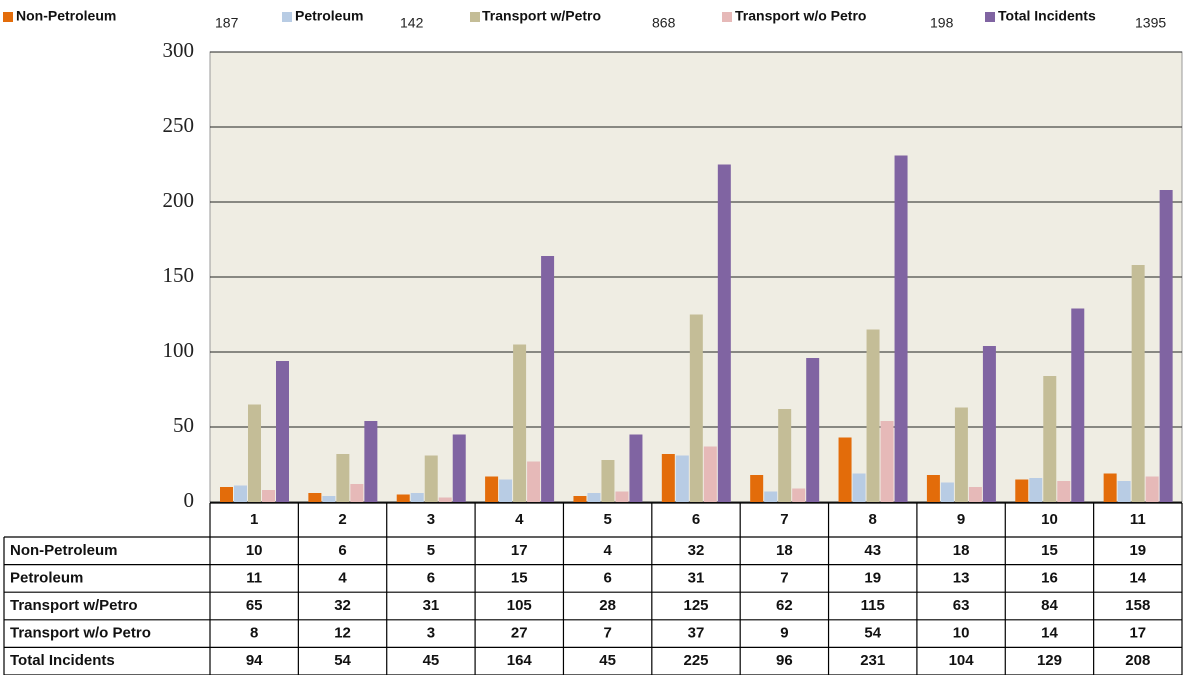  What do you see at coordinates (342, 519) in the screenshot?
I see `x-tick-label: 2` at bounding box center [342, 519].